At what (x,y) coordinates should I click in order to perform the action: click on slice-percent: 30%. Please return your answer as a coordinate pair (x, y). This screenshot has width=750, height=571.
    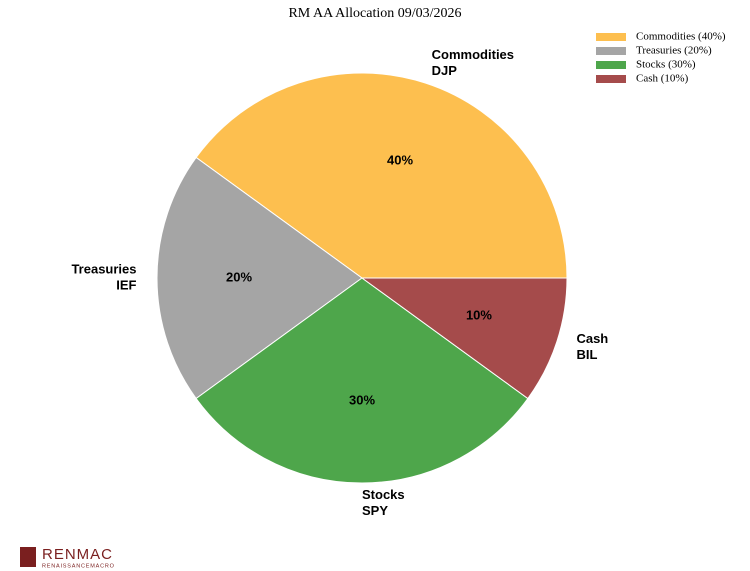
    Looking at the image, I should click on (362, 399).